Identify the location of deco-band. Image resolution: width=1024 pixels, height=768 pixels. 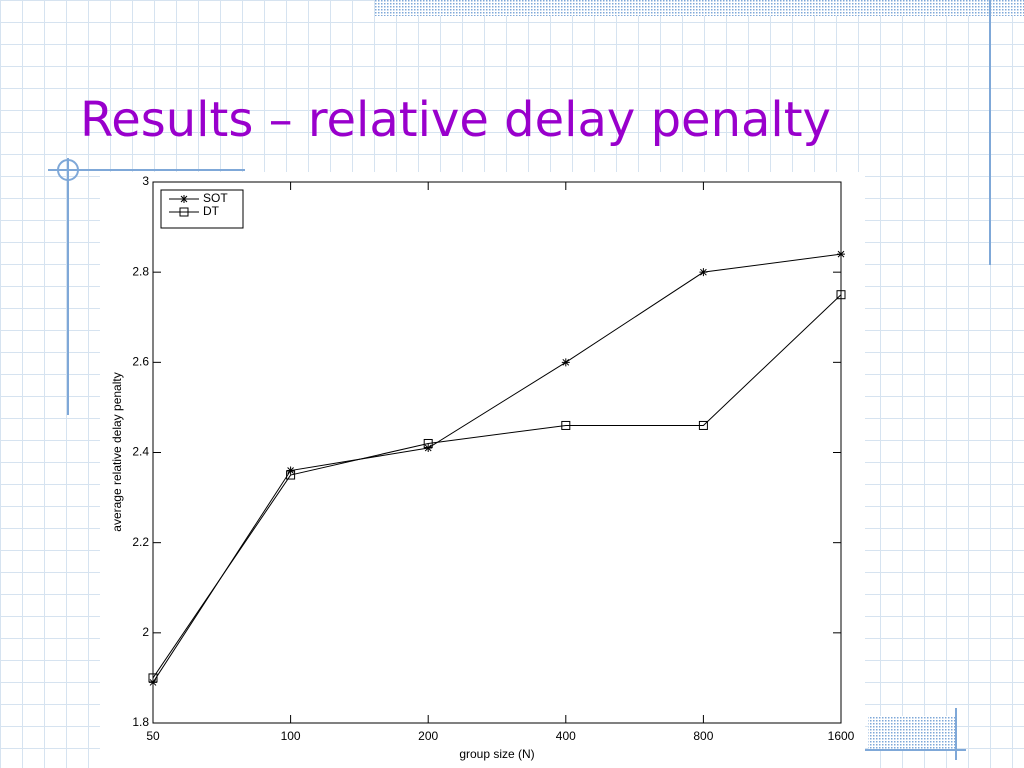
(699, 8).